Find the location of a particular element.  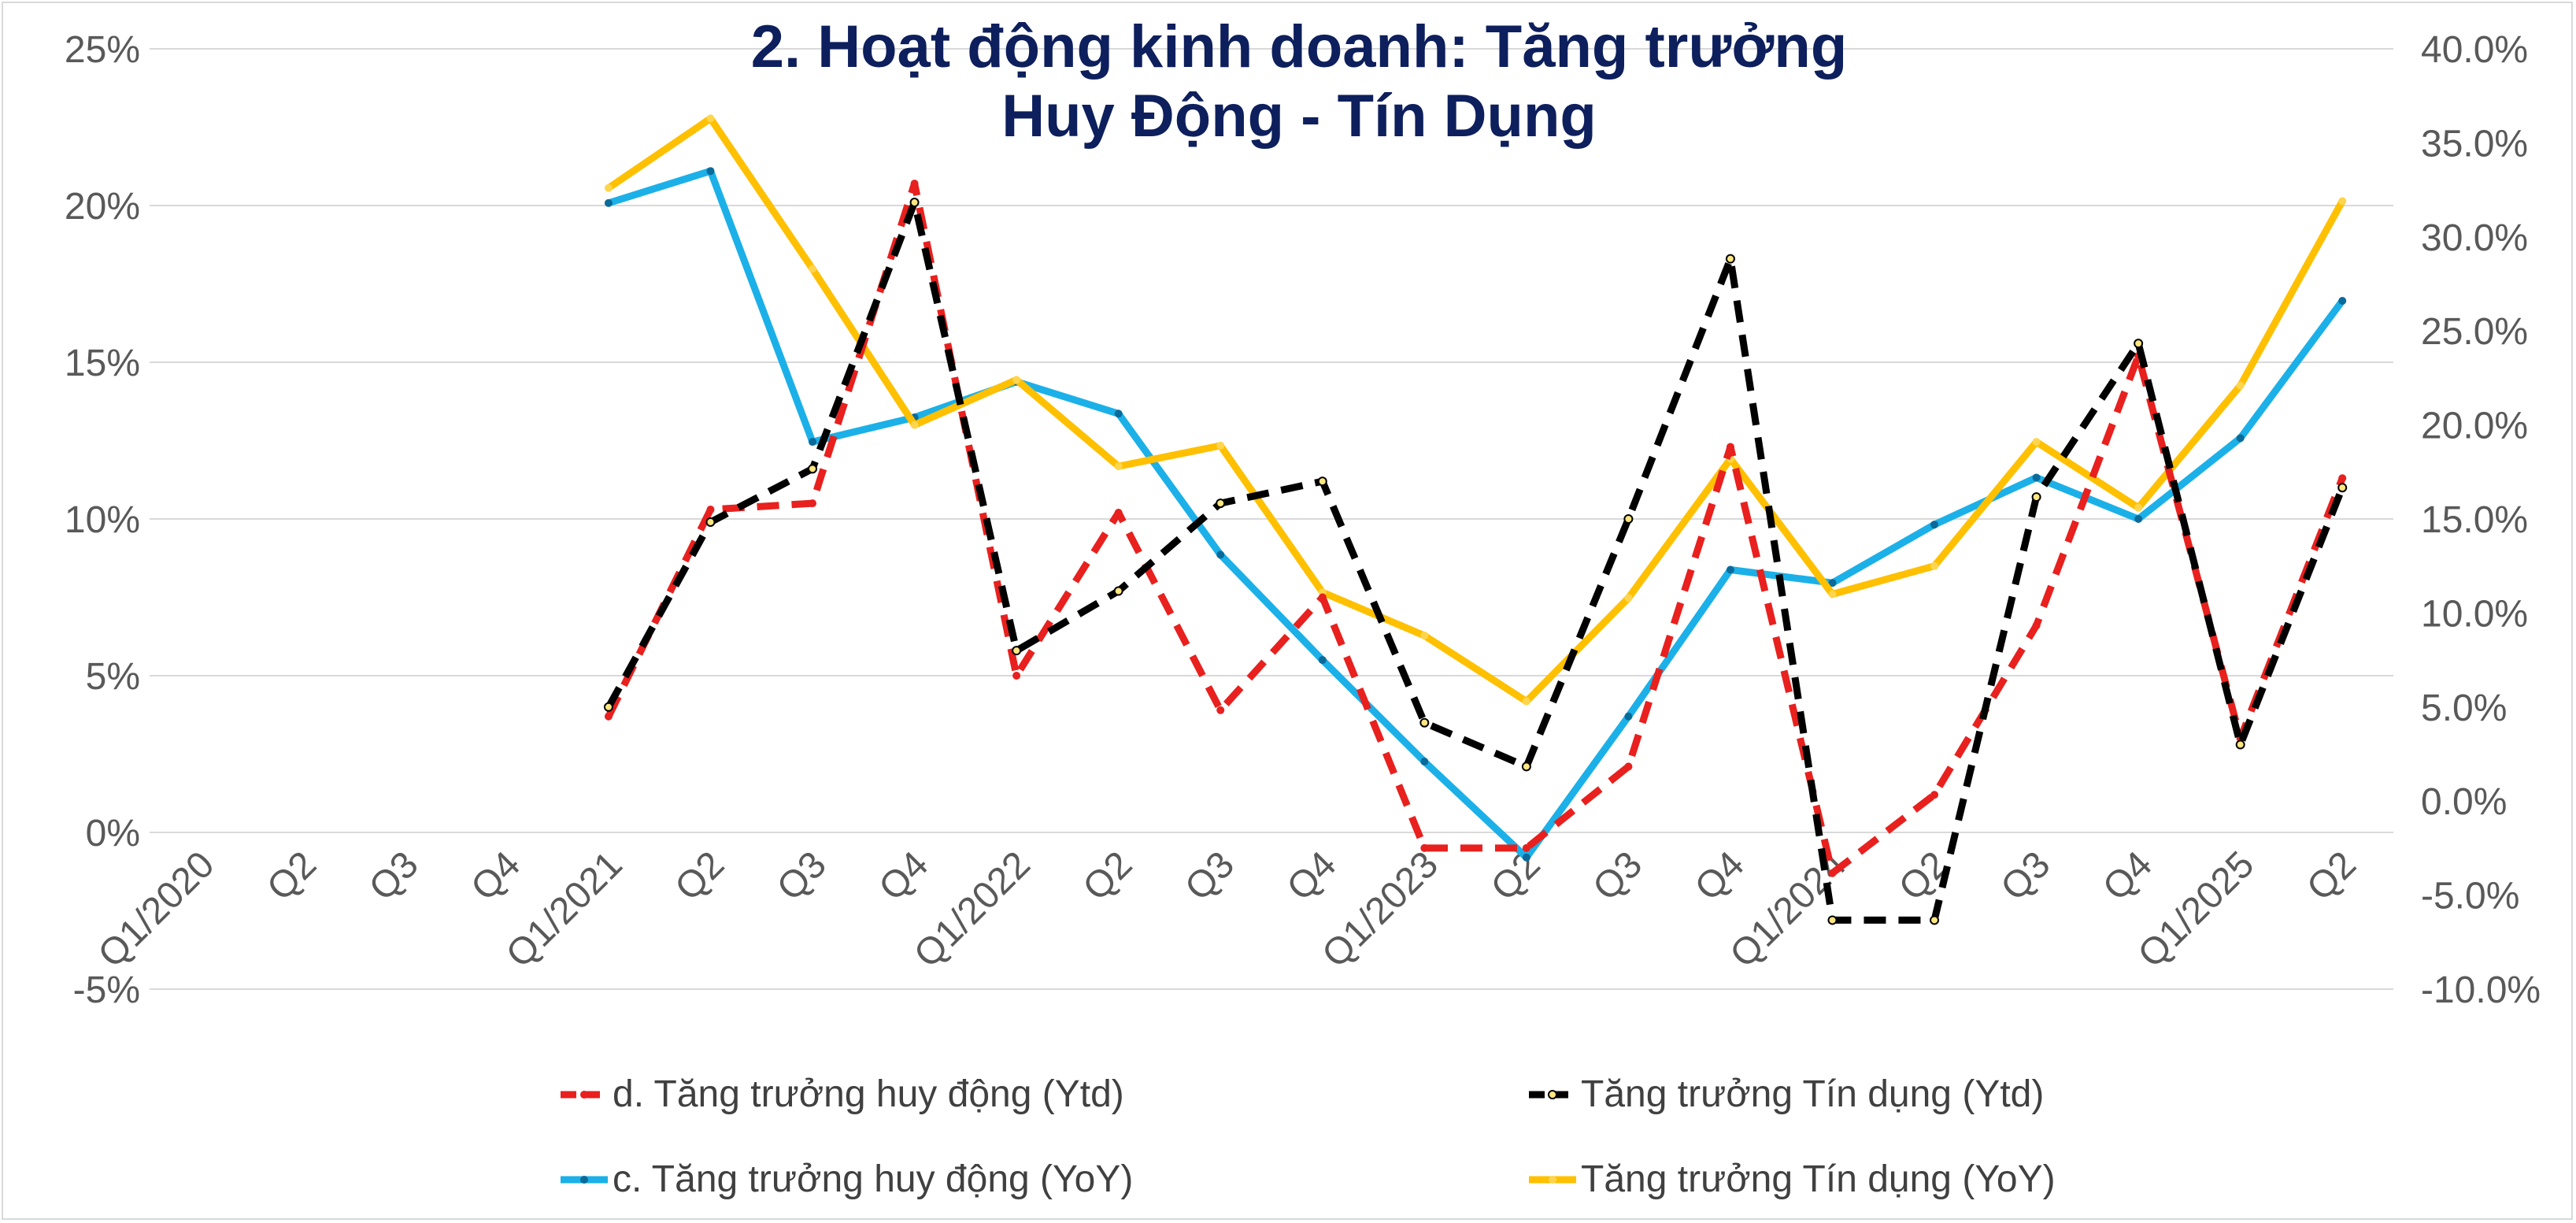

chart-title-line1: 2. Hoạt động kinh doanh: Tăng trưởng is located at coordinates (1299, 46).